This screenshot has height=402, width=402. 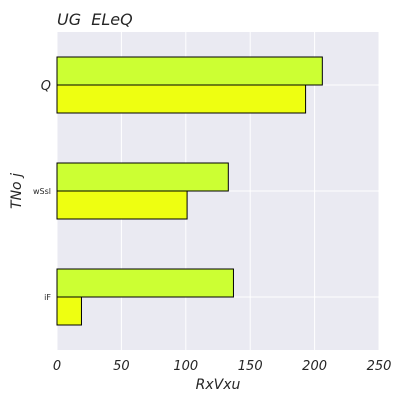 What do you see at coordinates (250, 366) in the screenshot?
I see `x-tick-label: 150` at bounding box center [250, 366].